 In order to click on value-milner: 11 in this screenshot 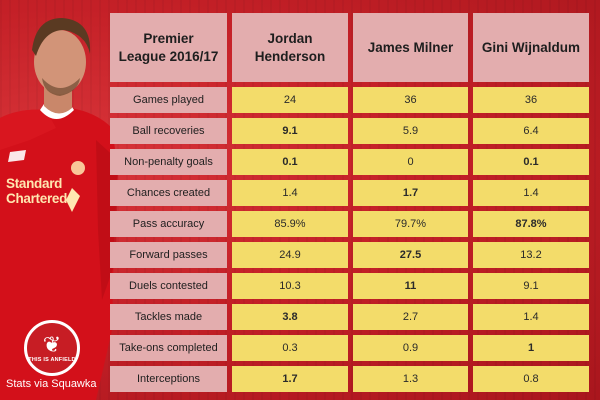, I will do `click(410, 286)`.